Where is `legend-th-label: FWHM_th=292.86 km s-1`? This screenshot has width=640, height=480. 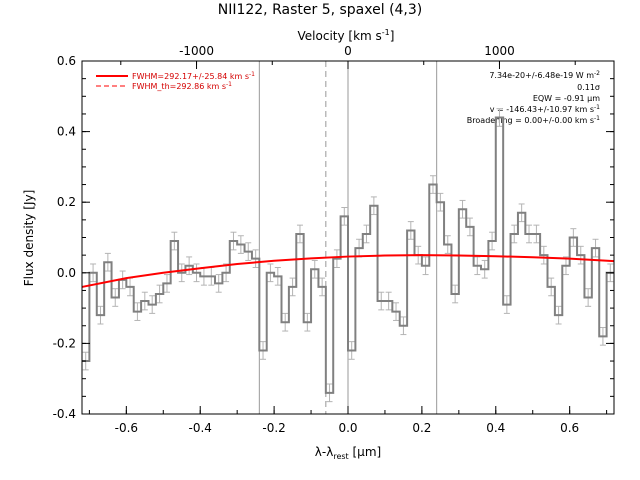 legend-th-label: FWHM_th=292.86 km s-1 is located at coordinates (182, 86).